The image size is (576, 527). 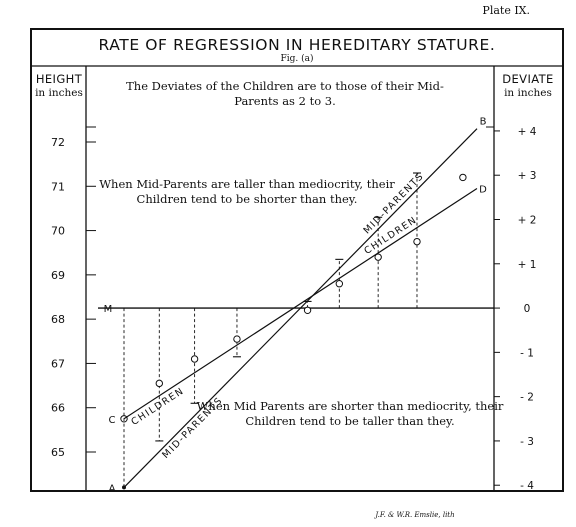 I want to click on lithographer-credit: J.F. & W.R. Emslie, lith, so click(x=415, y=515).